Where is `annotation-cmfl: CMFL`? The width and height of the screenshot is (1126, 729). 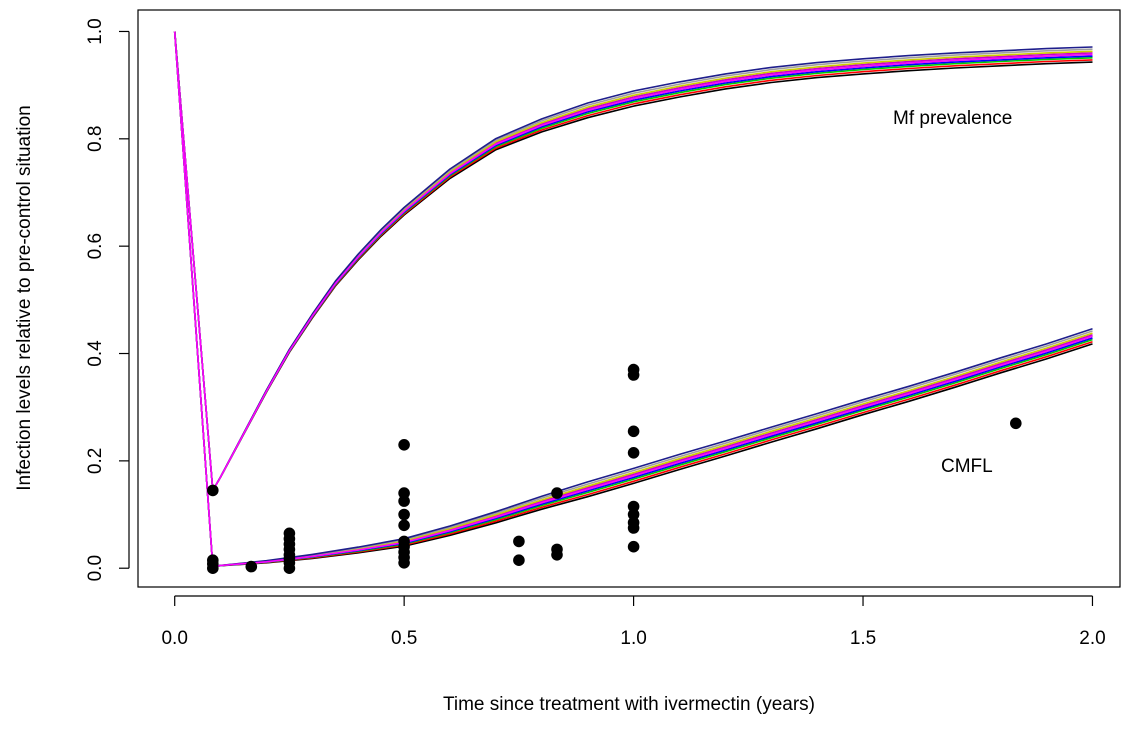 annotation-cmfl: CMFL is located at coordinates (967, 466).